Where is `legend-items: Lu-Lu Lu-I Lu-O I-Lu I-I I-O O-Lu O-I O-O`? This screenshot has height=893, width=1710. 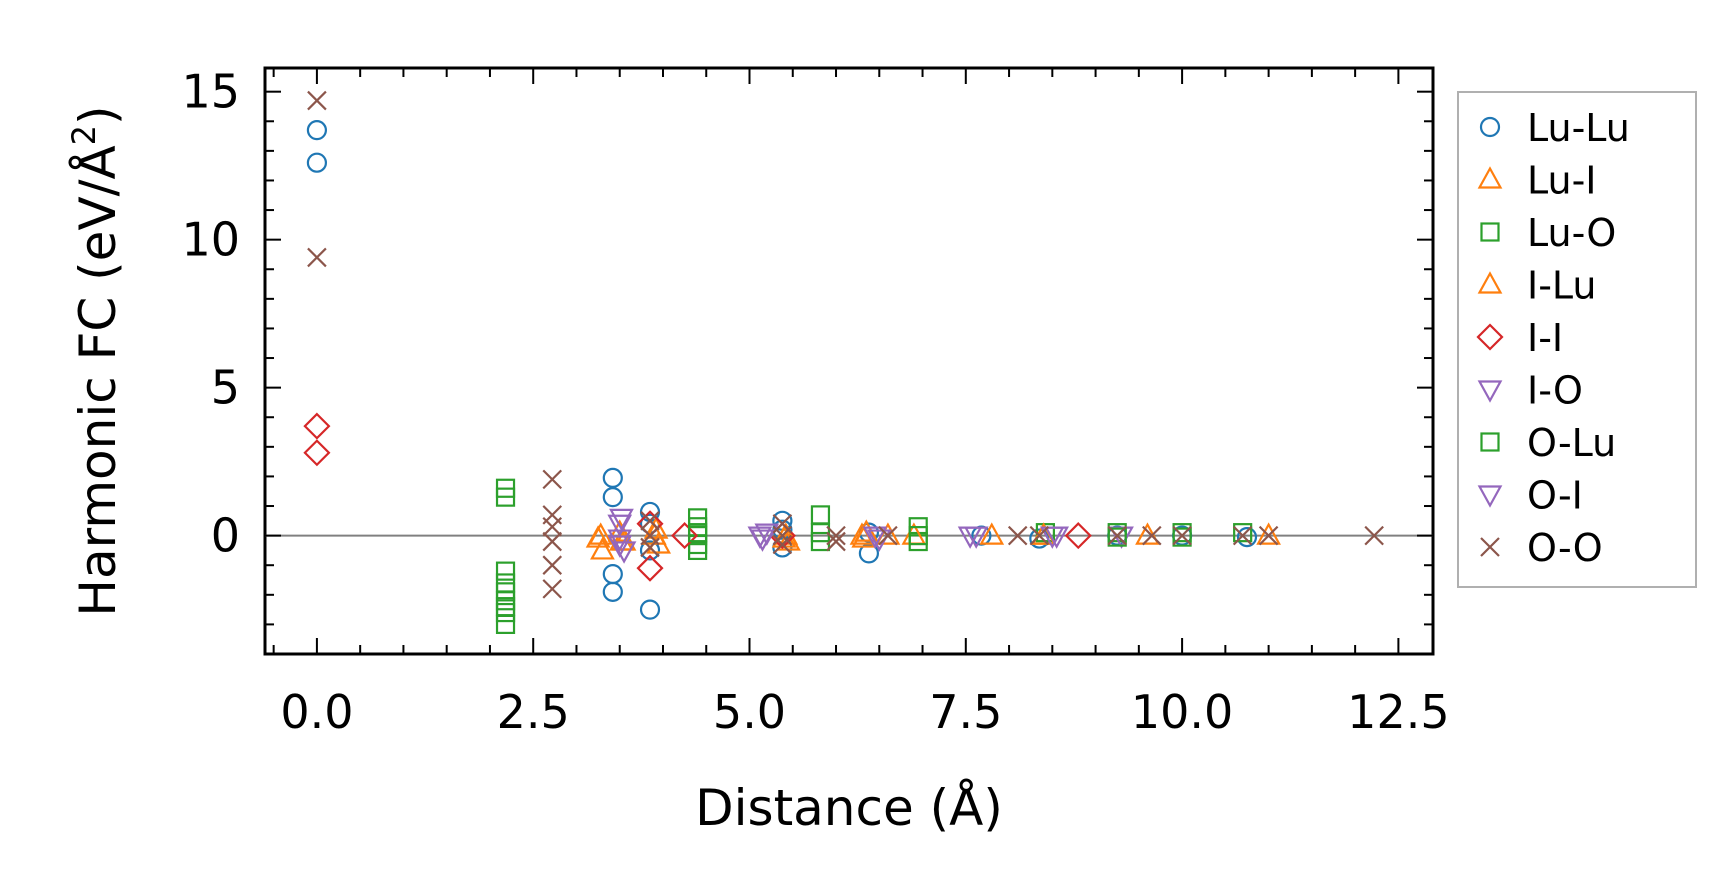 legend-items: Lu-Lu Lu-I Lu-O I-Lu I-I I-O O-Lu O-I O-O is located at coordinates (1553, 338).